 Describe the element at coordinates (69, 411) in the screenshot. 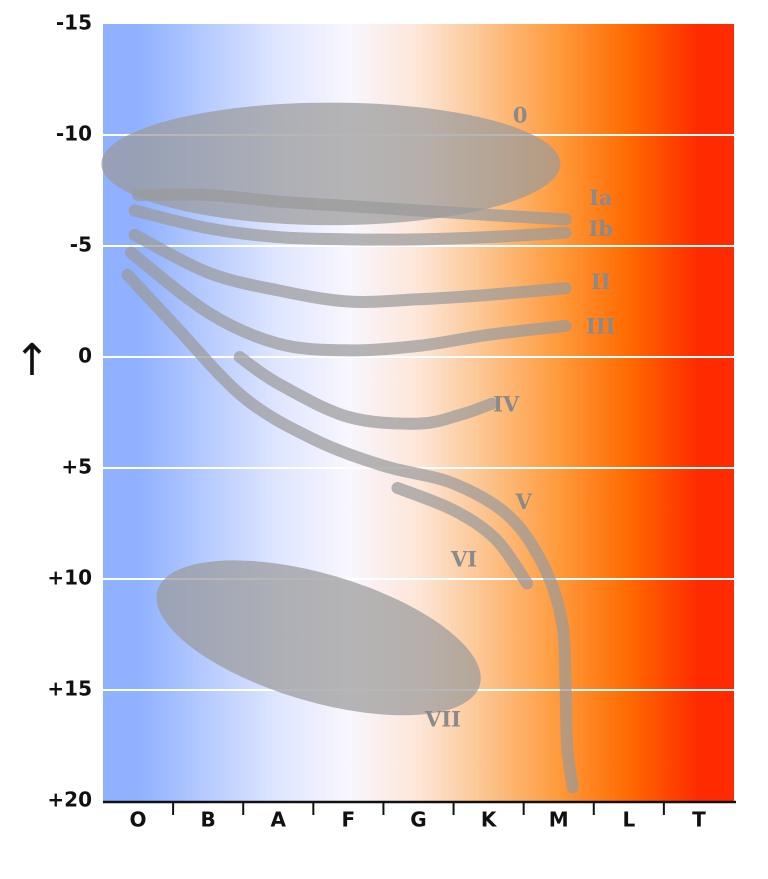

I see `y-tick-labels: -15 -10 -5 0 +5 +10 +15 +20` at that location.